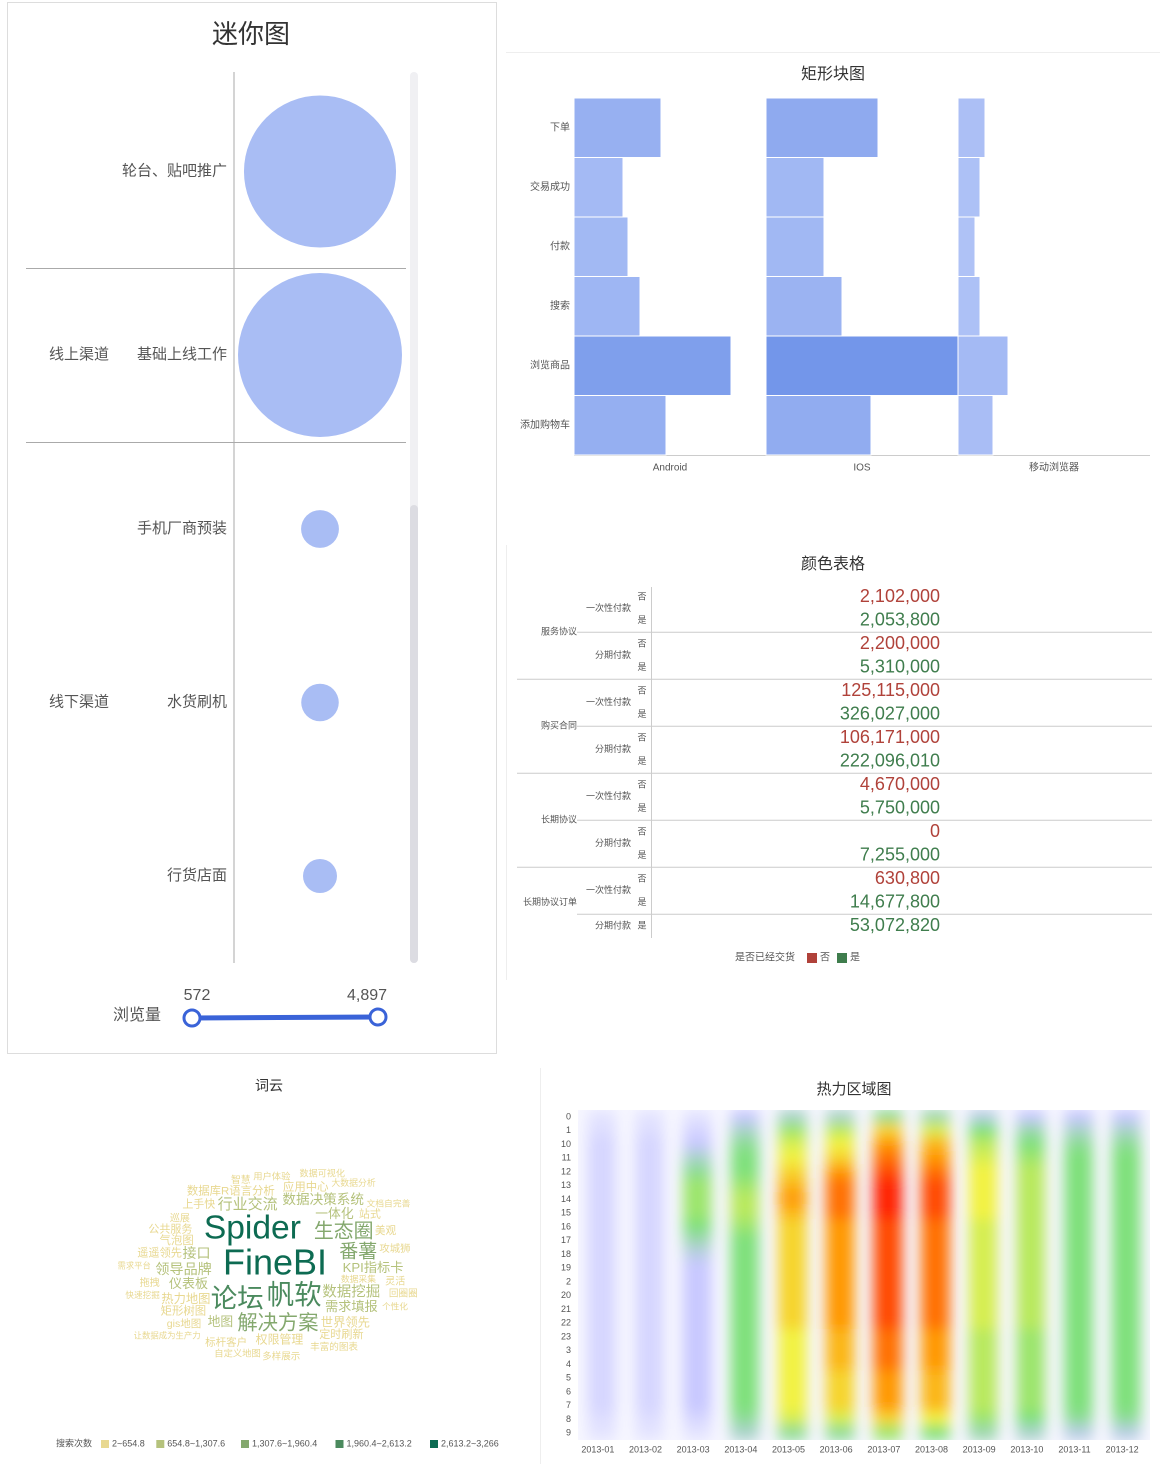 This screenshot has width=1161, height=1464. What do you see at coordinates (613, 654) in the screenshot?
I see `subgroup-label: 分期付款` at bounding box center [613, 654].